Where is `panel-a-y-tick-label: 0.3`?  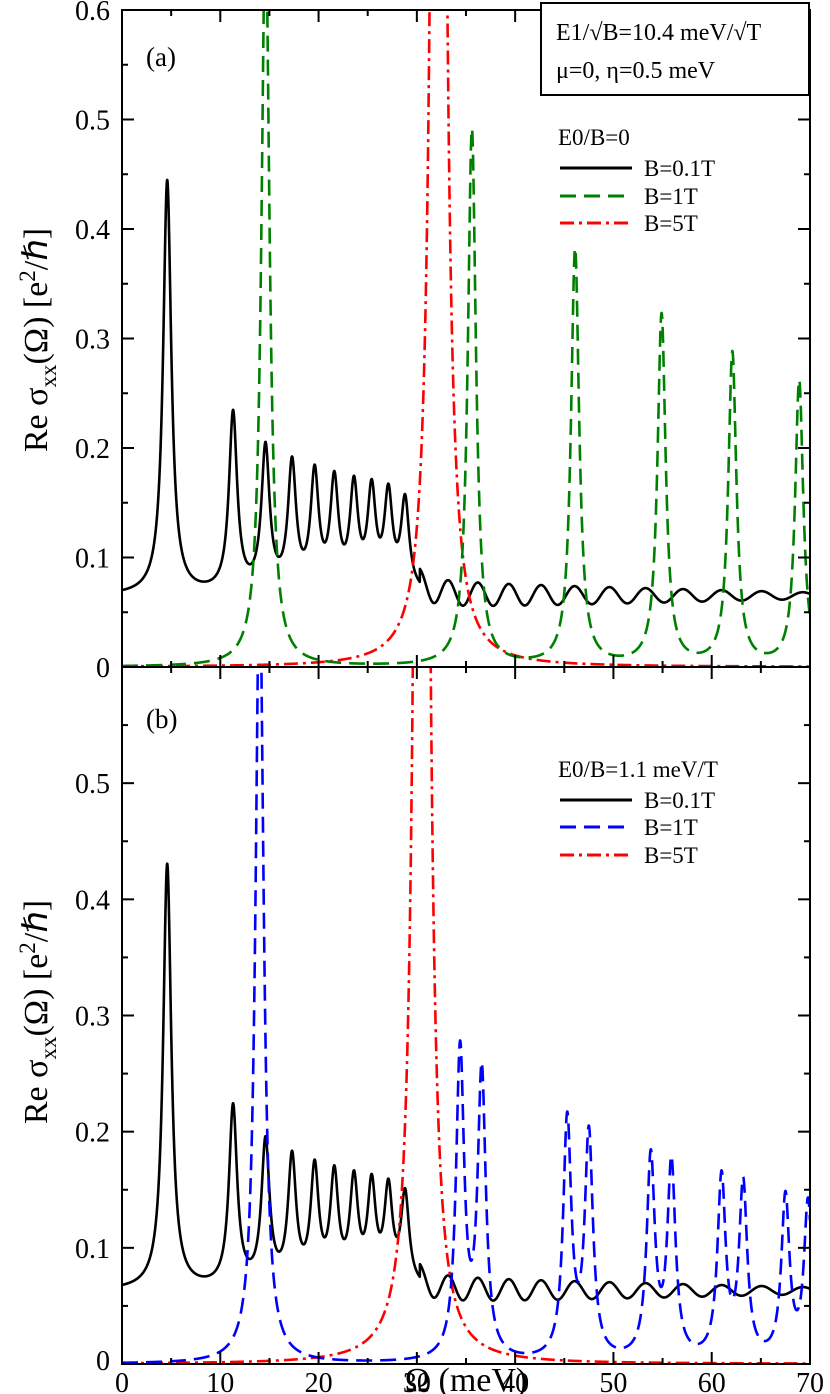 panel-a-y-tick-label: 0.3 is located at coordinates (92, 340).